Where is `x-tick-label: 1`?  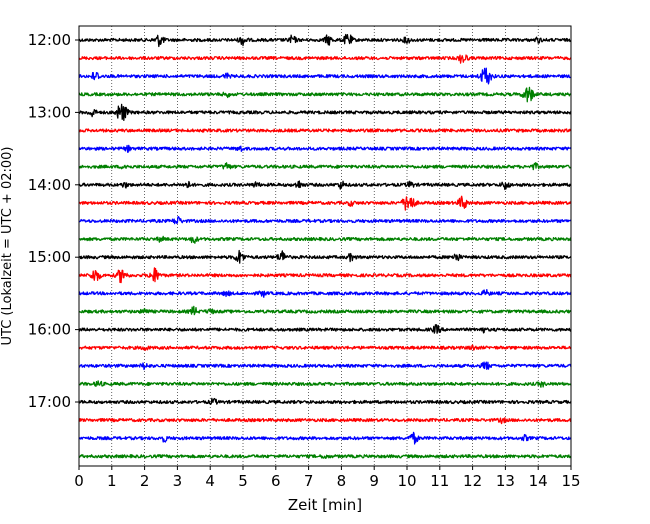
x-tick-label: 1 is located at coordinates (112, 481).